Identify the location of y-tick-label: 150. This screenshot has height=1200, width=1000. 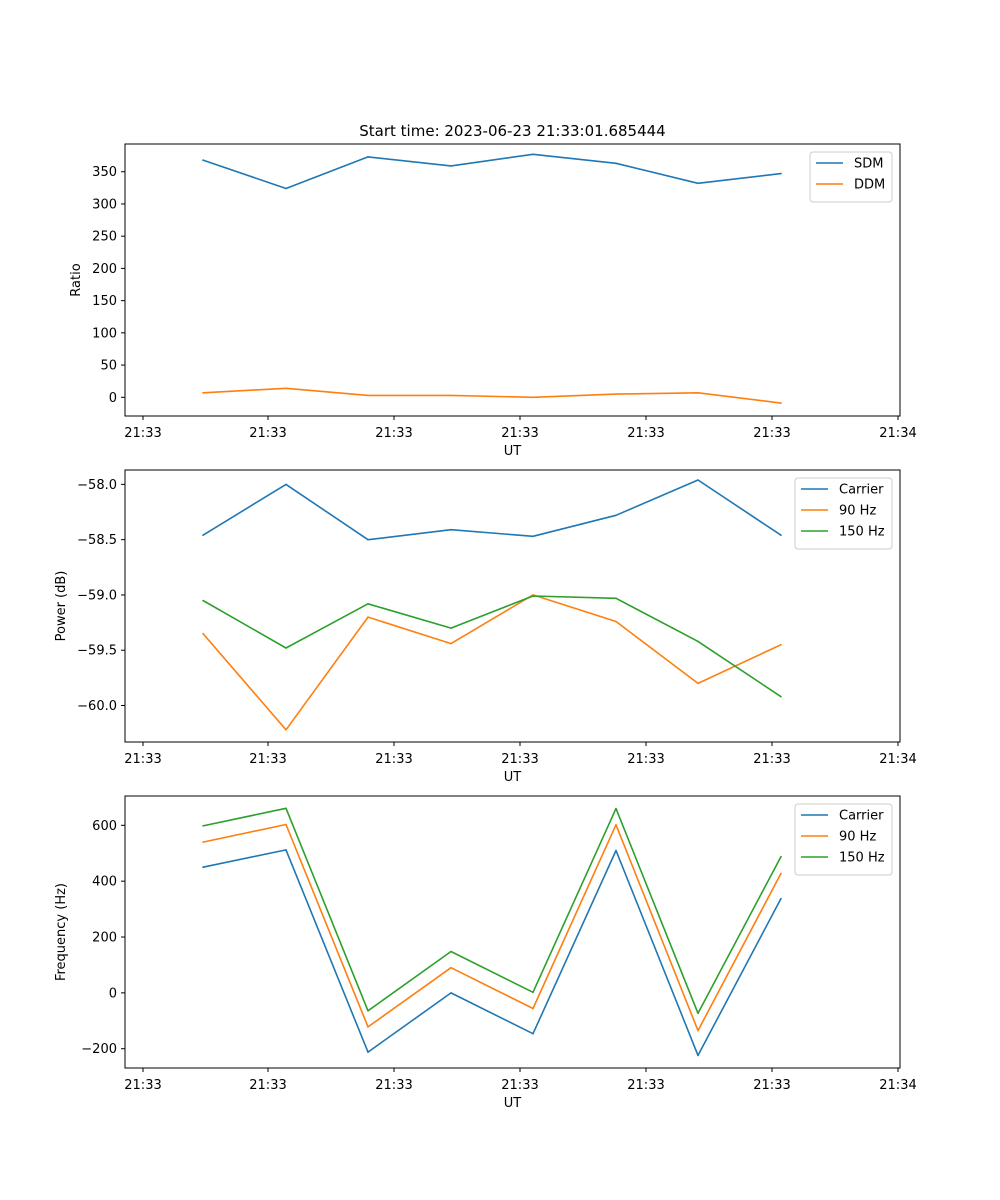
(104, 301).